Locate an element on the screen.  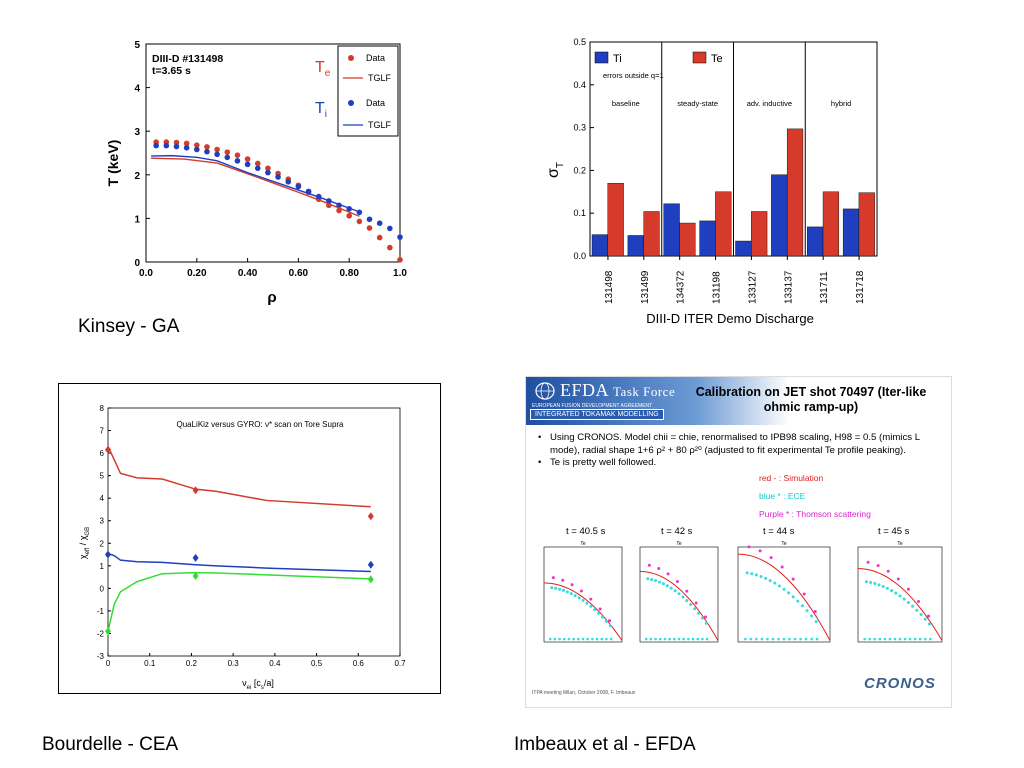
kinsey-annotation-2: t=3.65 s is located at coordinates (171, 71).